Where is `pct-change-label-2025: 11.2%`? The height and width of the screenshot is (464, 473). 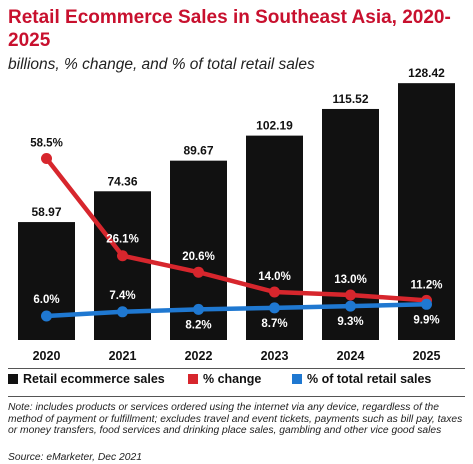 pct-change-label-2025: 11.2% is located at coordinates (427, 285).